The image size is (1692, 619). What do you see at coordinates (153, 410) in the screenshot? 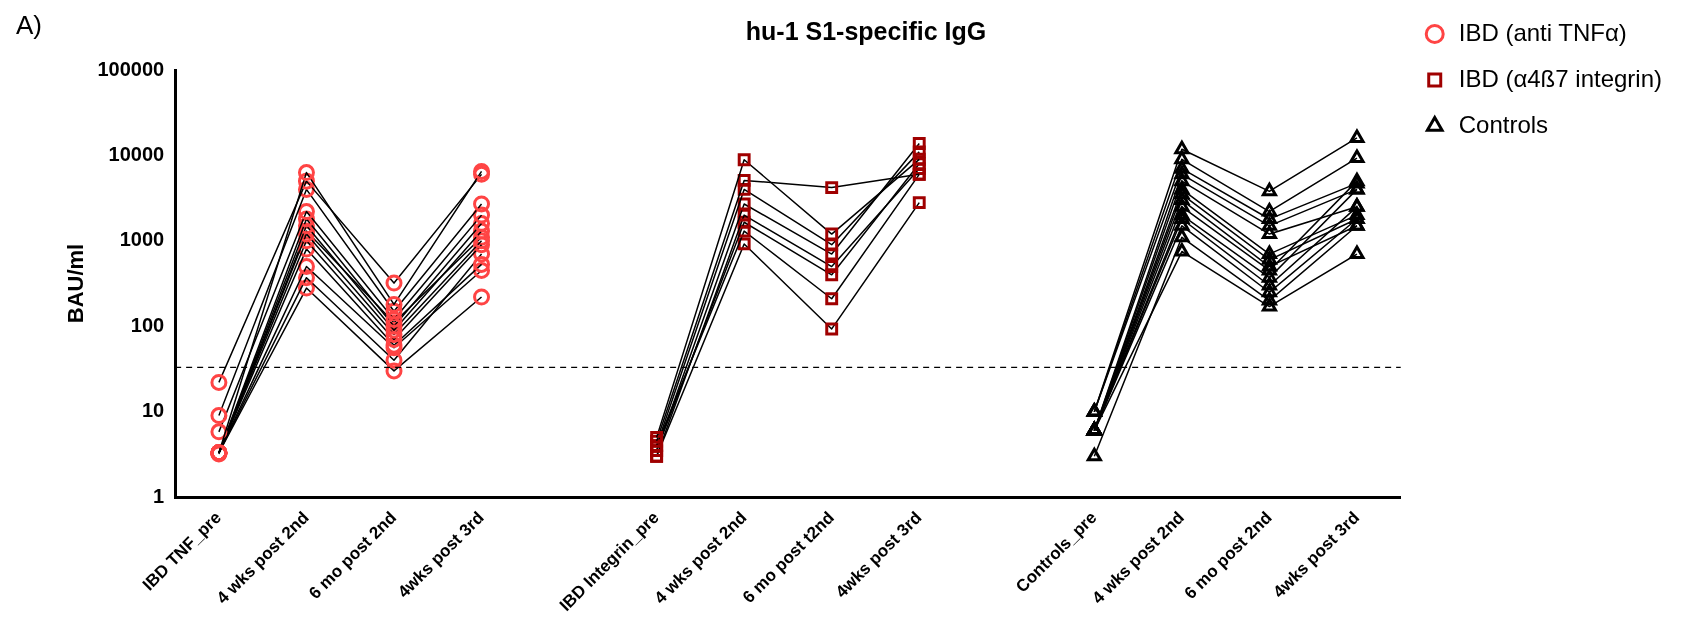
I see `y-tick-label: 10` at bounding box center [153, 410].